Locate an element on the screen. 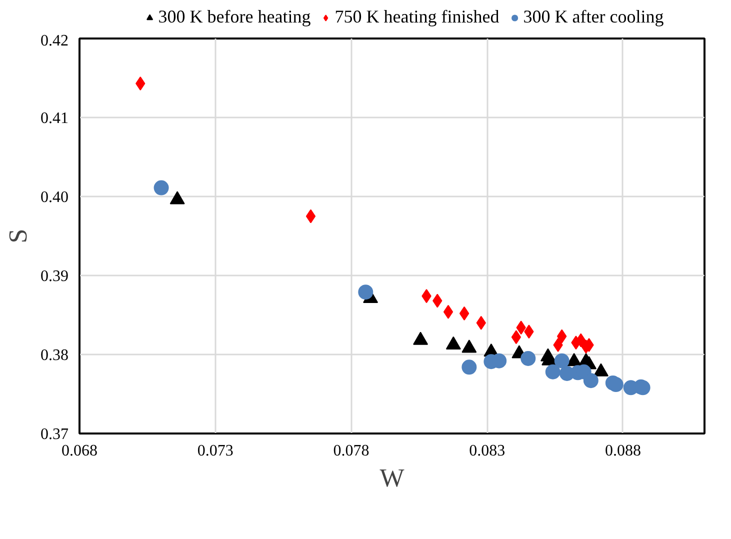 The width and height of the screenshot is (731, 539). x-tick-label: 0.078 is located at coordinates (351, 451).